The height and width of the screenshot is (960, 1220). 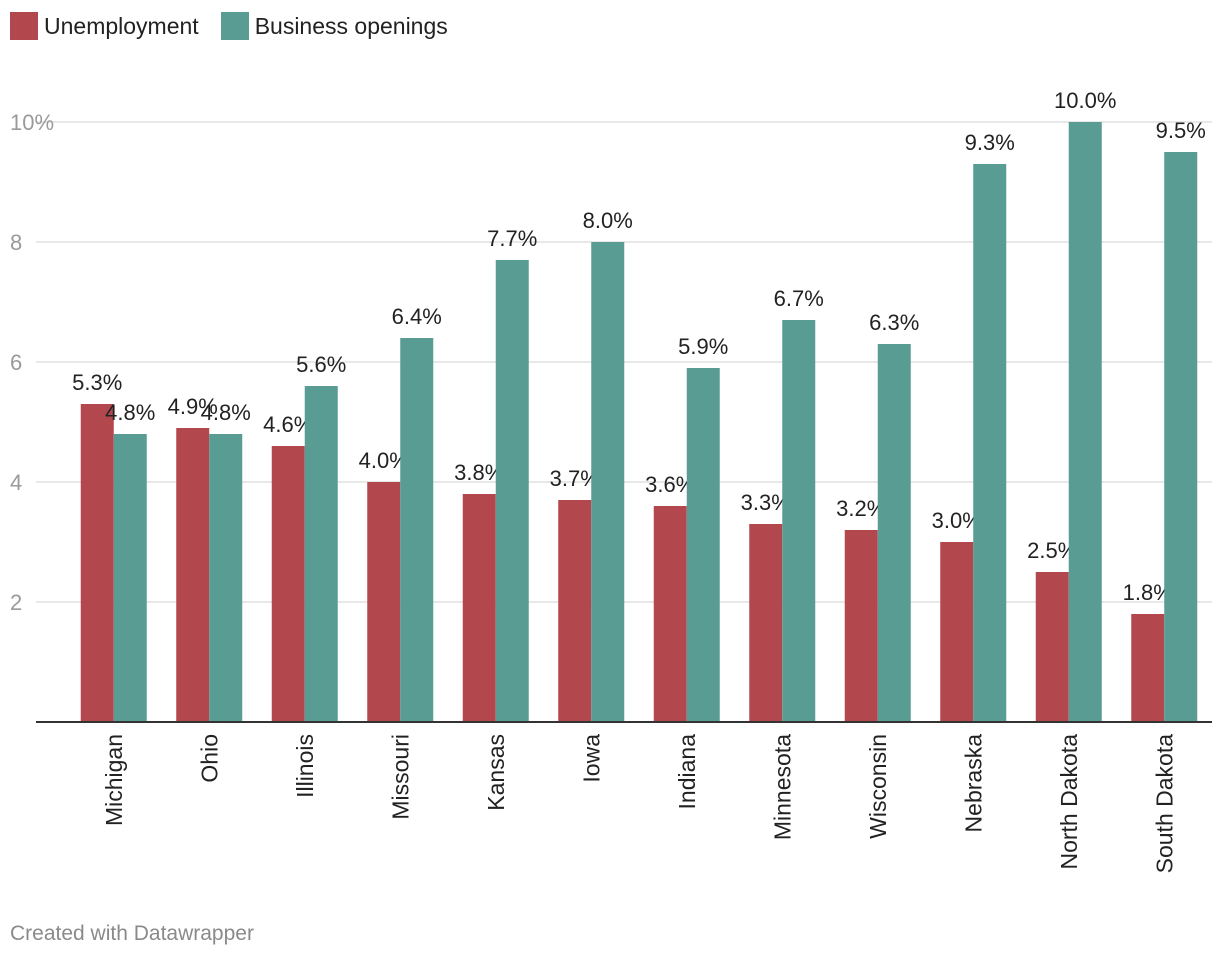 I want to click on value-label-business-openings: 6.7%, so click(x=799, y=298).